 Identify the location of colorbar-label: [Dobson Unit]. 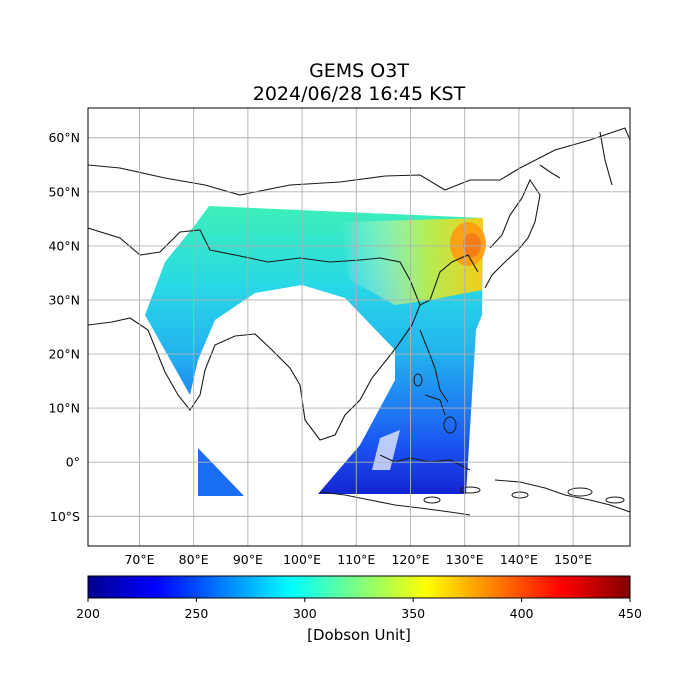
(359, 635).